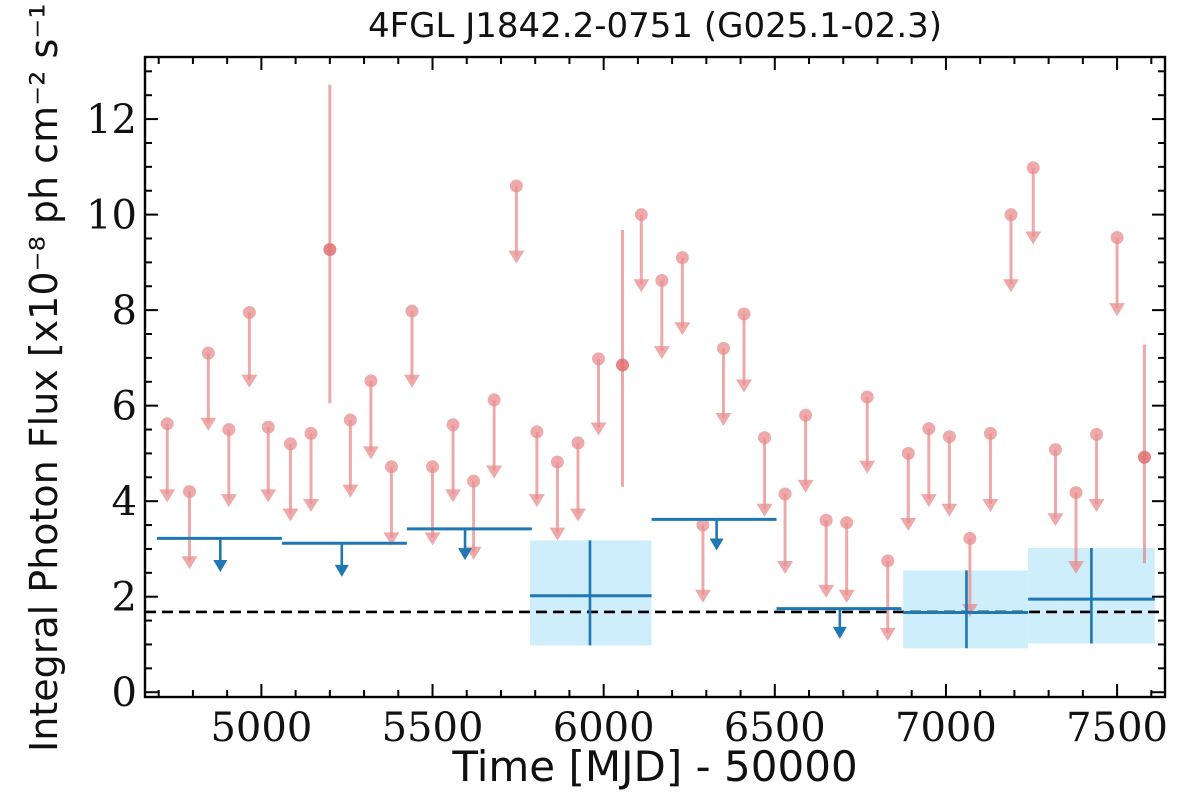 The image size is (1200, 800). What do you see at coordinates (124, 693) in the screenshot?
I see `y-tick-label: 0` at bounding box center [124, 693].